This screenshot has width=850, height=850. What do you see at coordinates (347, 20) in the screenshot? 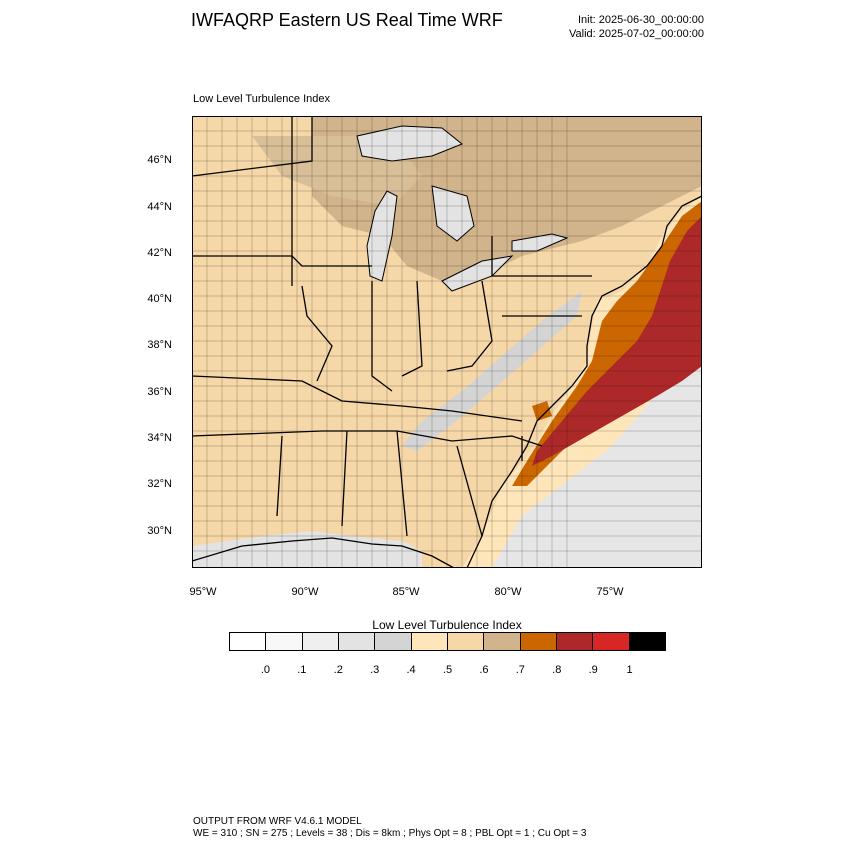
I see `chart-title: IWFAQRP Eastern US Real Time WRF` at bounding box center [347, 20].